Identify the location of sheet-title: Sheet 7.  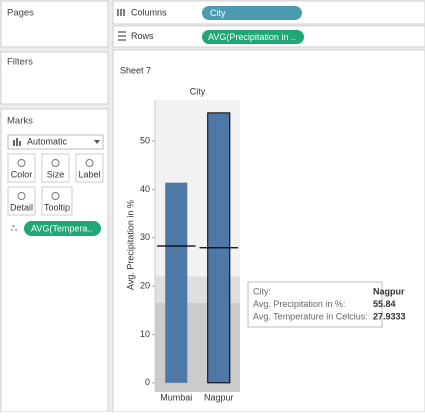
(135, 70).